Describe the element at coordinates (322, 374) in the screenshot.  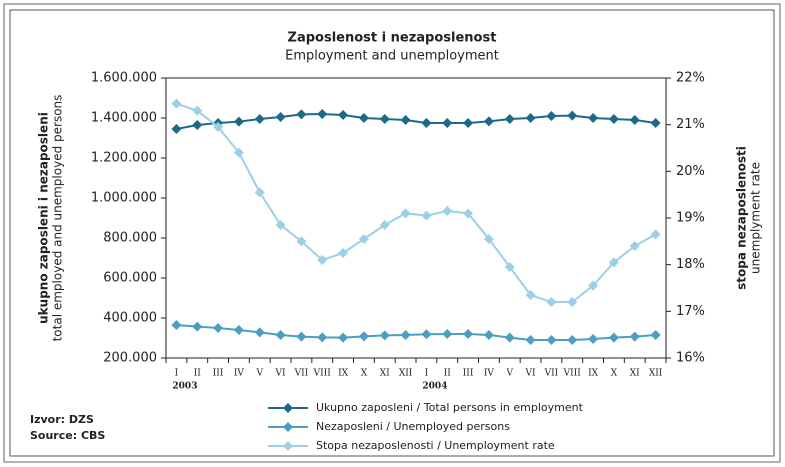
I see `x-tick-label: VIII` at that location.